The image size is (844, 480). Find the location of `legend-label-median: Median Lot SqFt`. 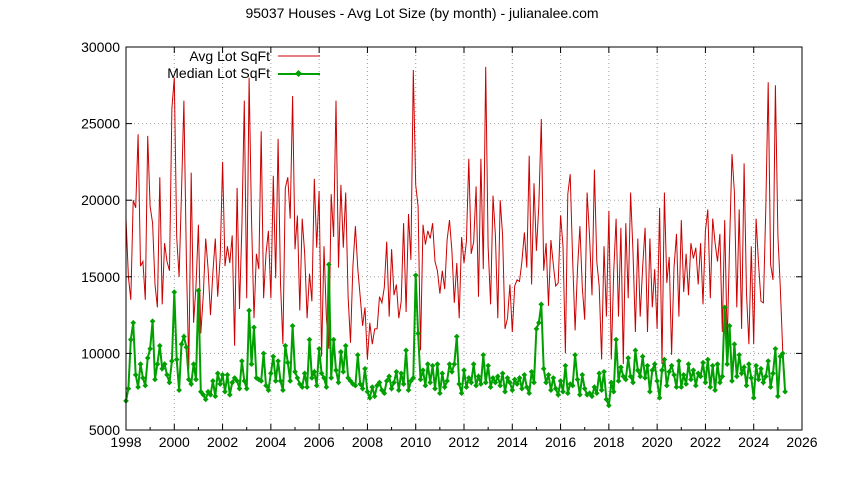

legend-label-median: Median Lot SqFt is located at coordinates (218, 73).